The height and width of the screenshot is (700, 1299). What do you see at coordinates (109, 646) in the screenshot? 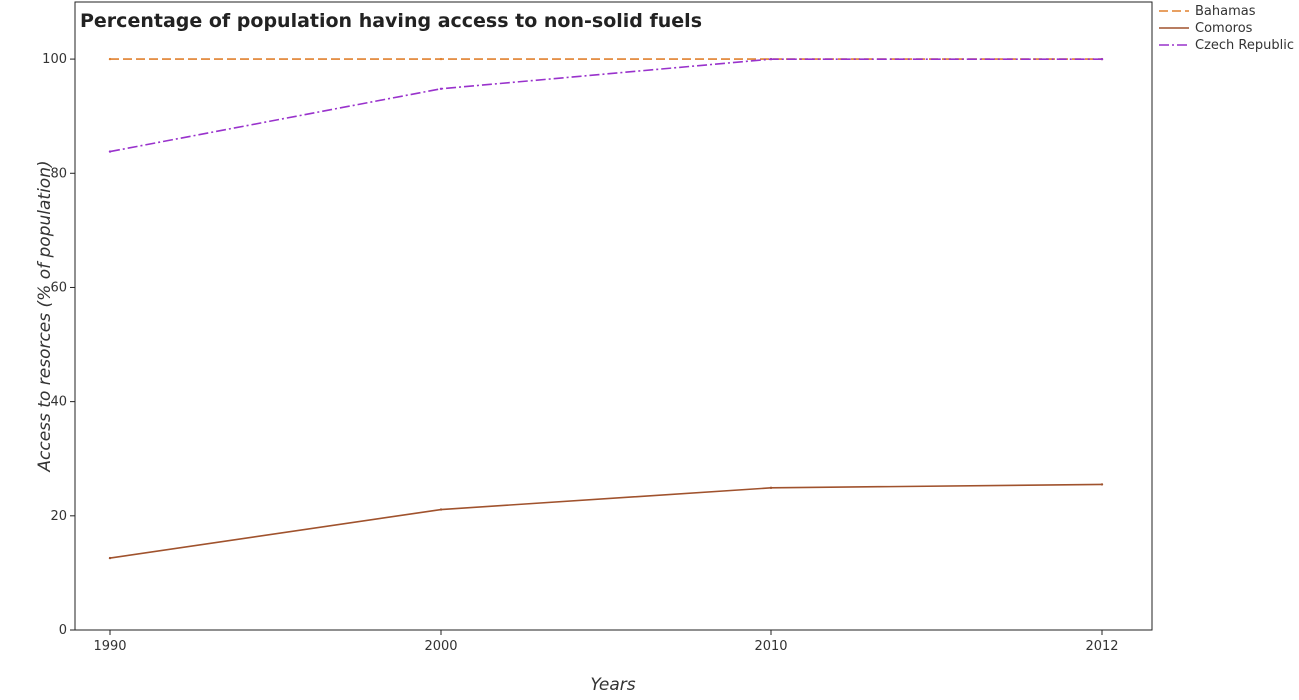
I see `x-tick-label: 1990` at bounding box center [109, 646].